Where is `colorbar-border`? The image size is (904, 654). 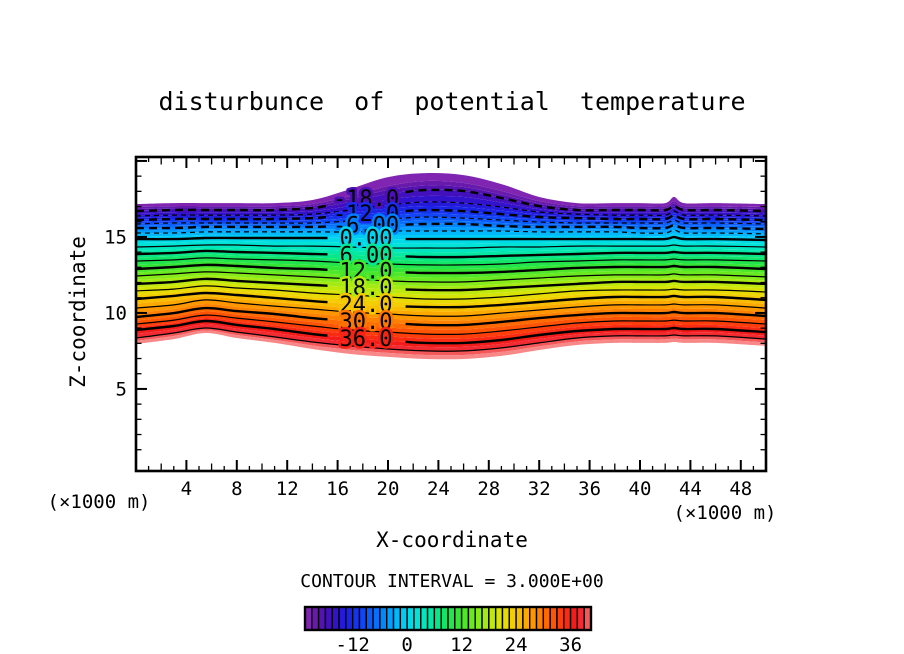
colorbar-border is located at coordinates (448, 618).